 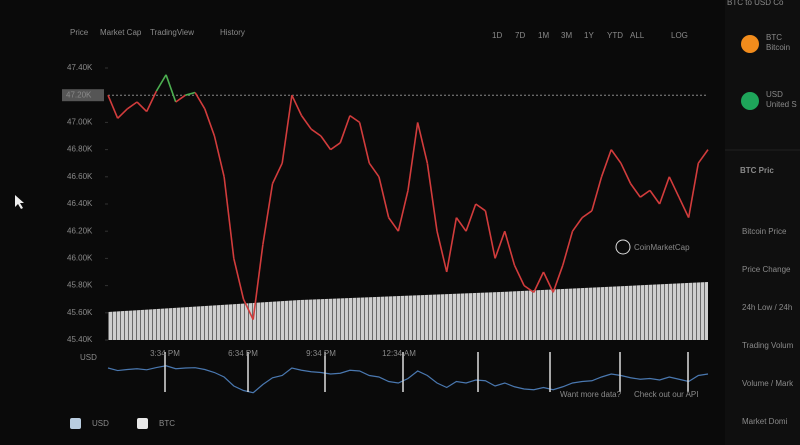 What do you see at coordinates (80, 258) in the screenshot?
I see `y-tick-label: 46.00K` at bounding box center [80, 258].